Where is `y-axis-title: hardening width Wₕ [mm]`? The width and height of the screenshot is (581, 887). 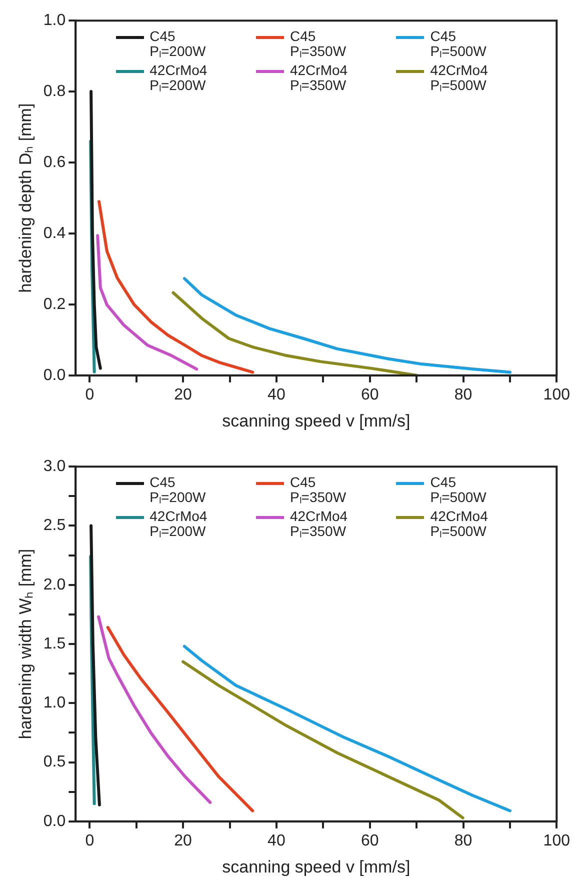
y-axis-title: hardening width Wₕ [mm] is located at coordinates (25, 644).